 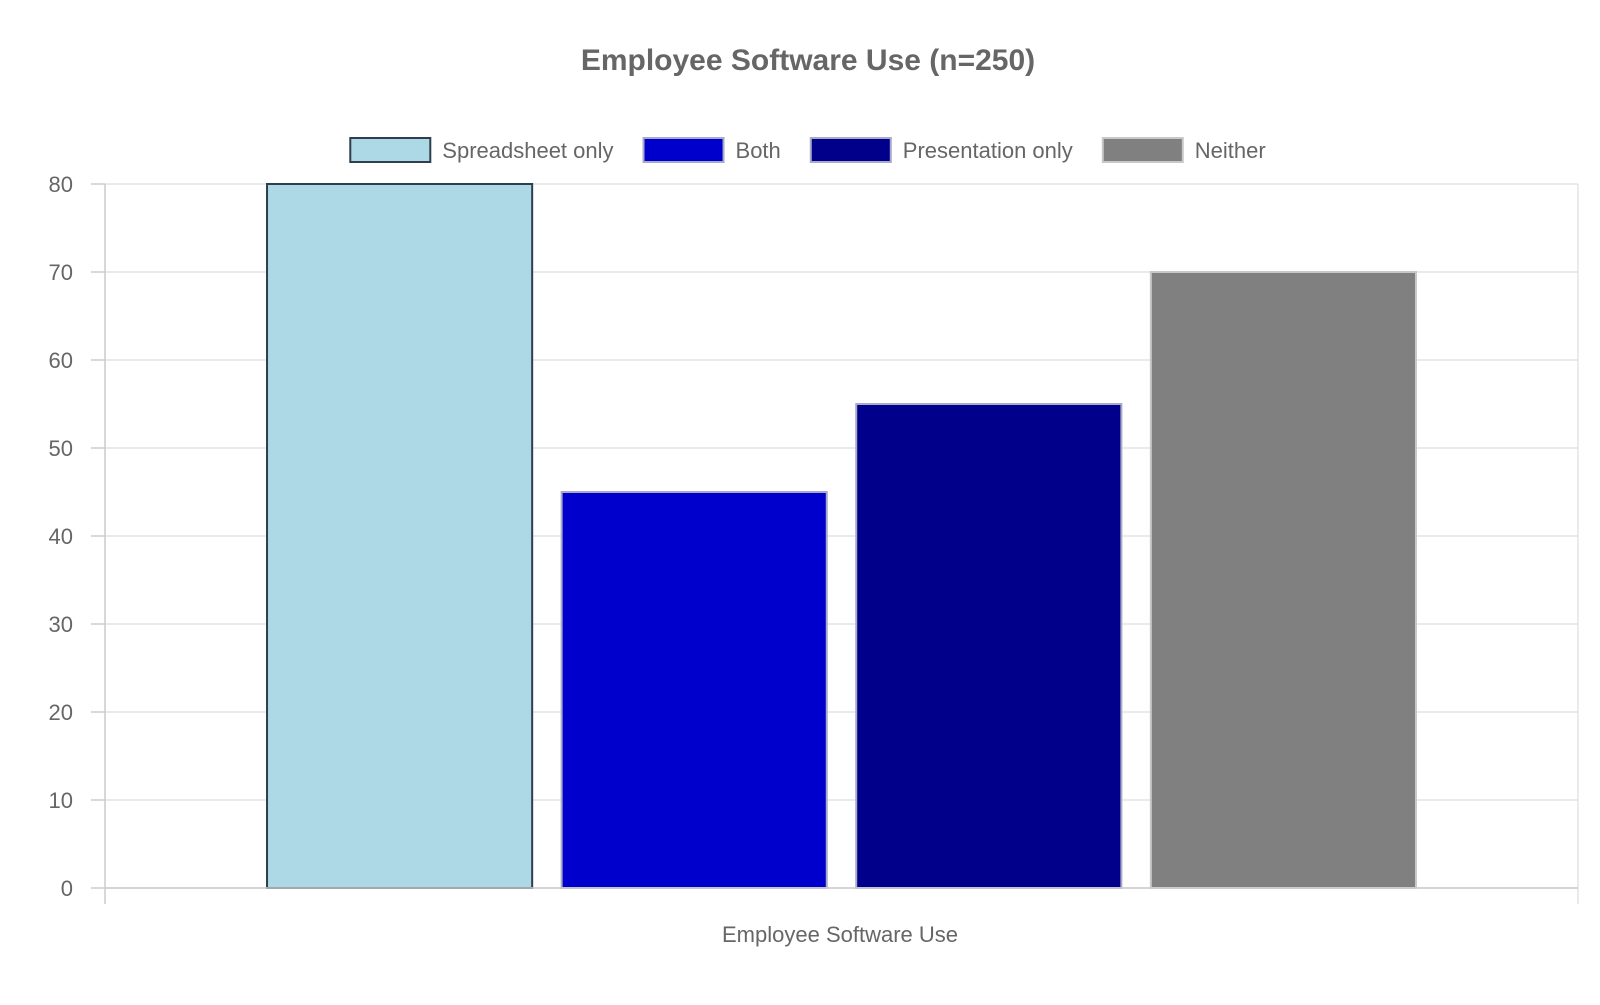 I want to click on y-tick-label: 40, so click(x=61, y=536).